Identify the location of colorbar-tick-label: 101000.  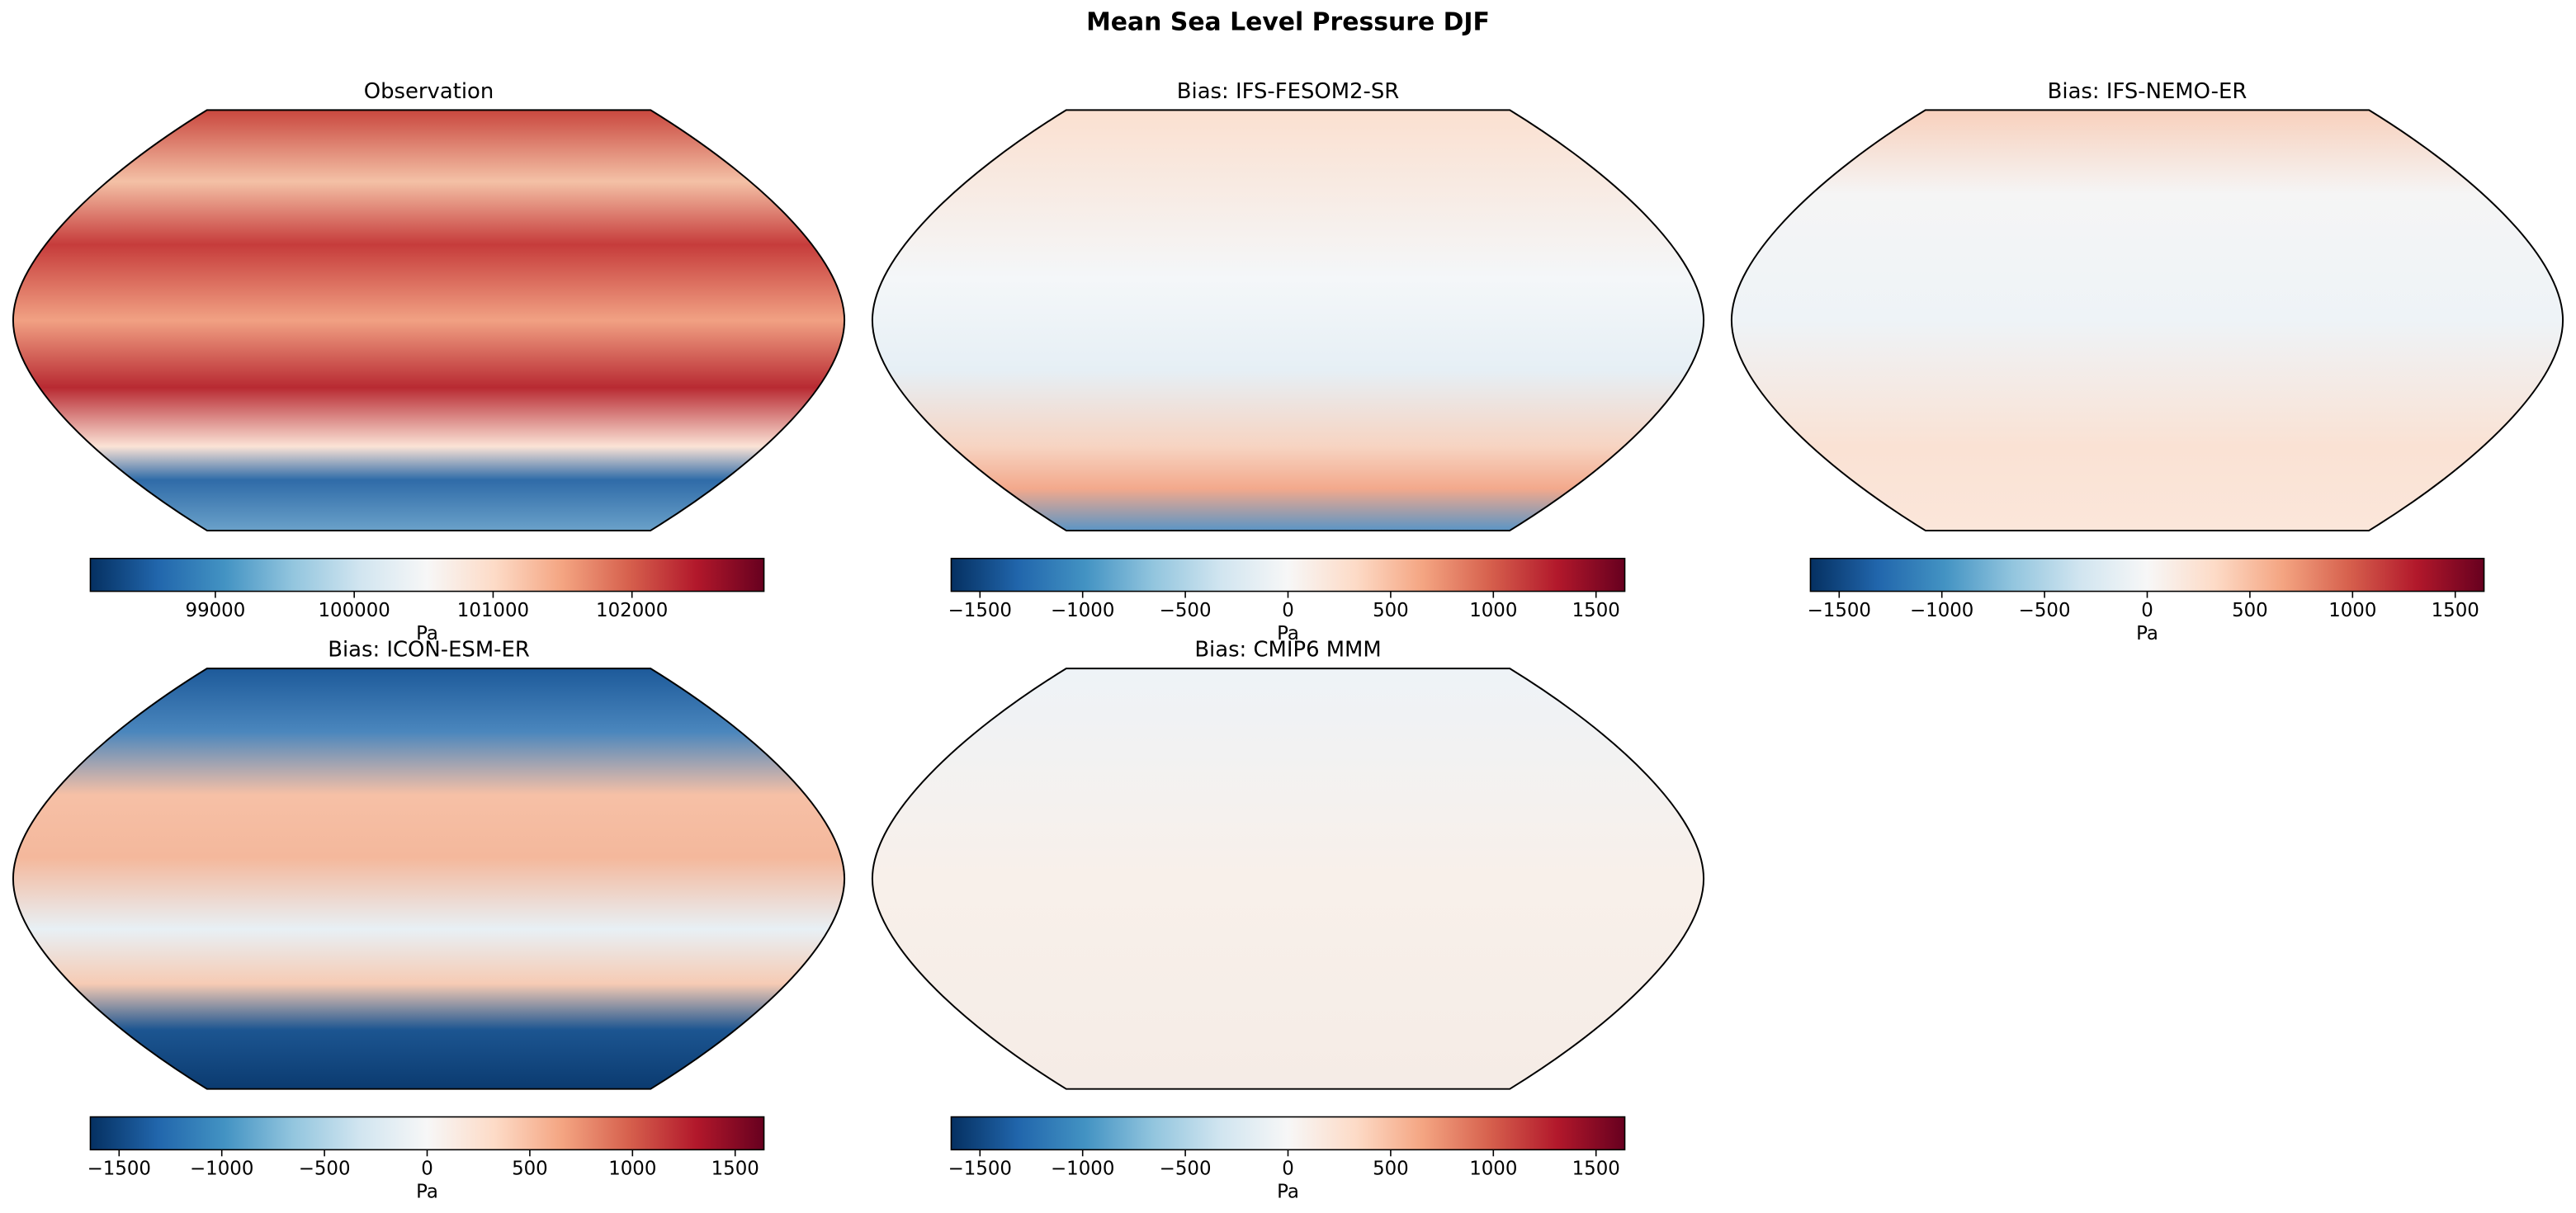
(493, 610).